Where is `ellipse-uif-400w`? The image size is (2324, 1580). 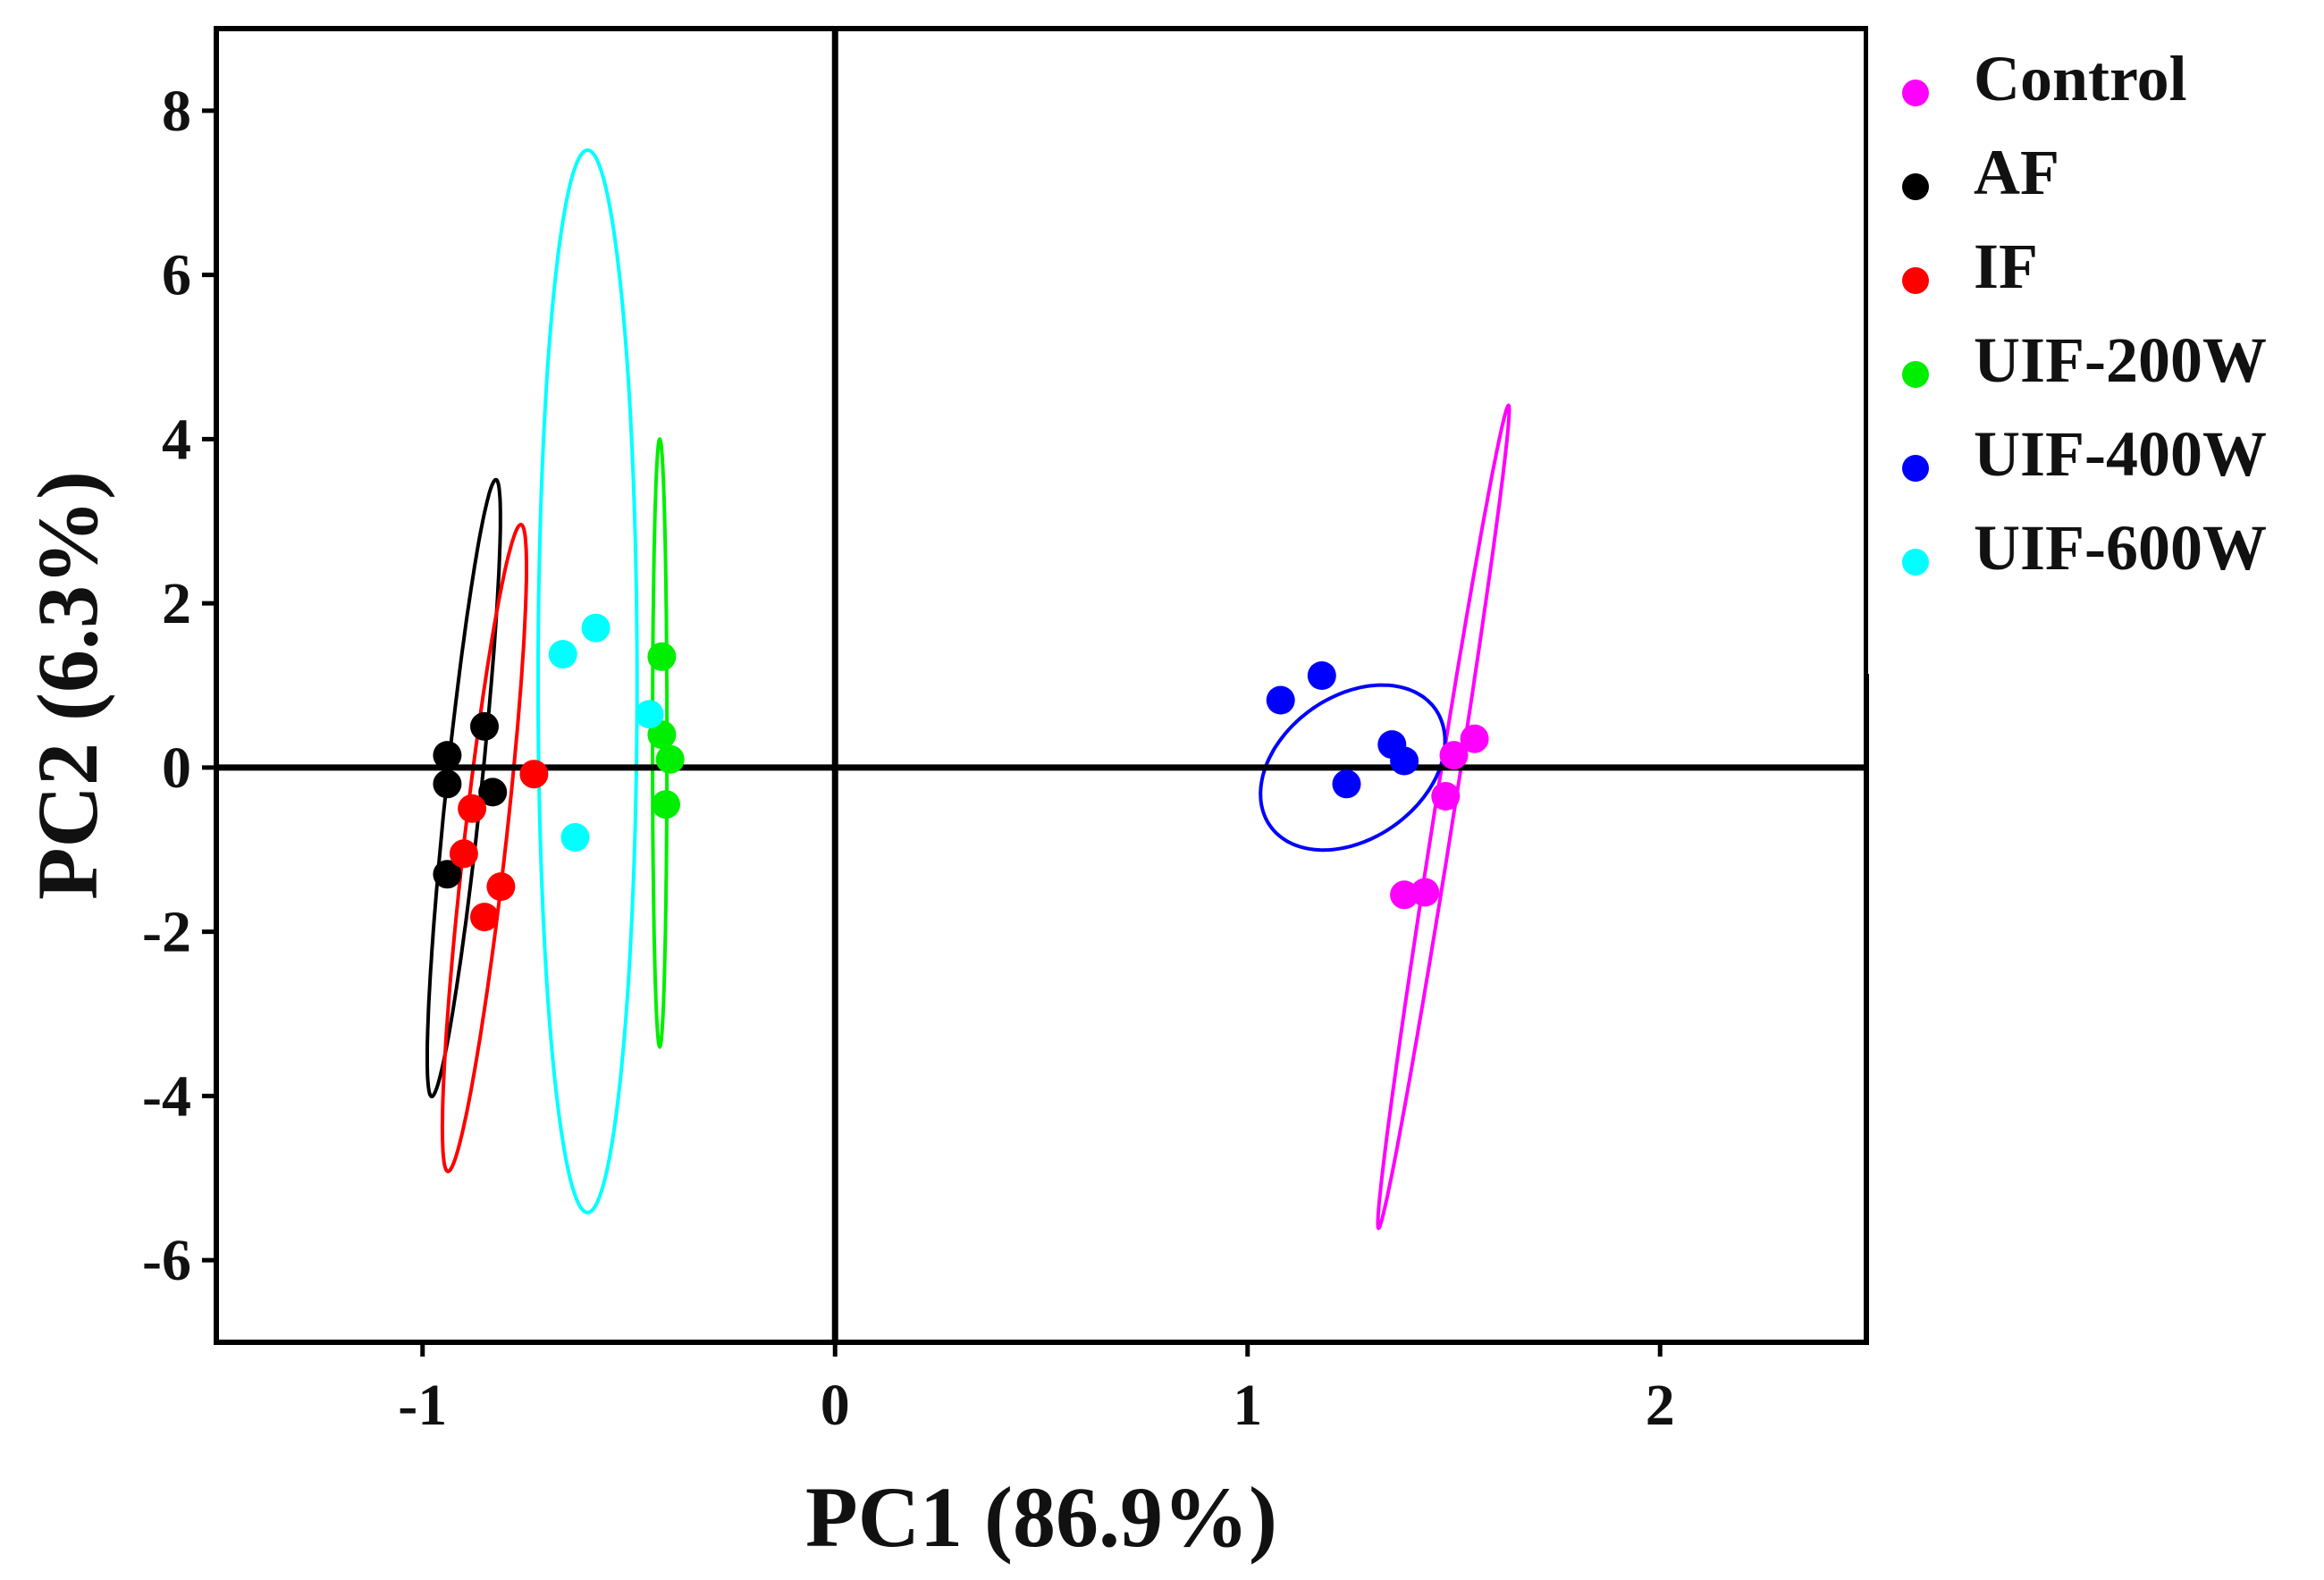
ellipse-uif-400w is located at coordinates (1353, 768).